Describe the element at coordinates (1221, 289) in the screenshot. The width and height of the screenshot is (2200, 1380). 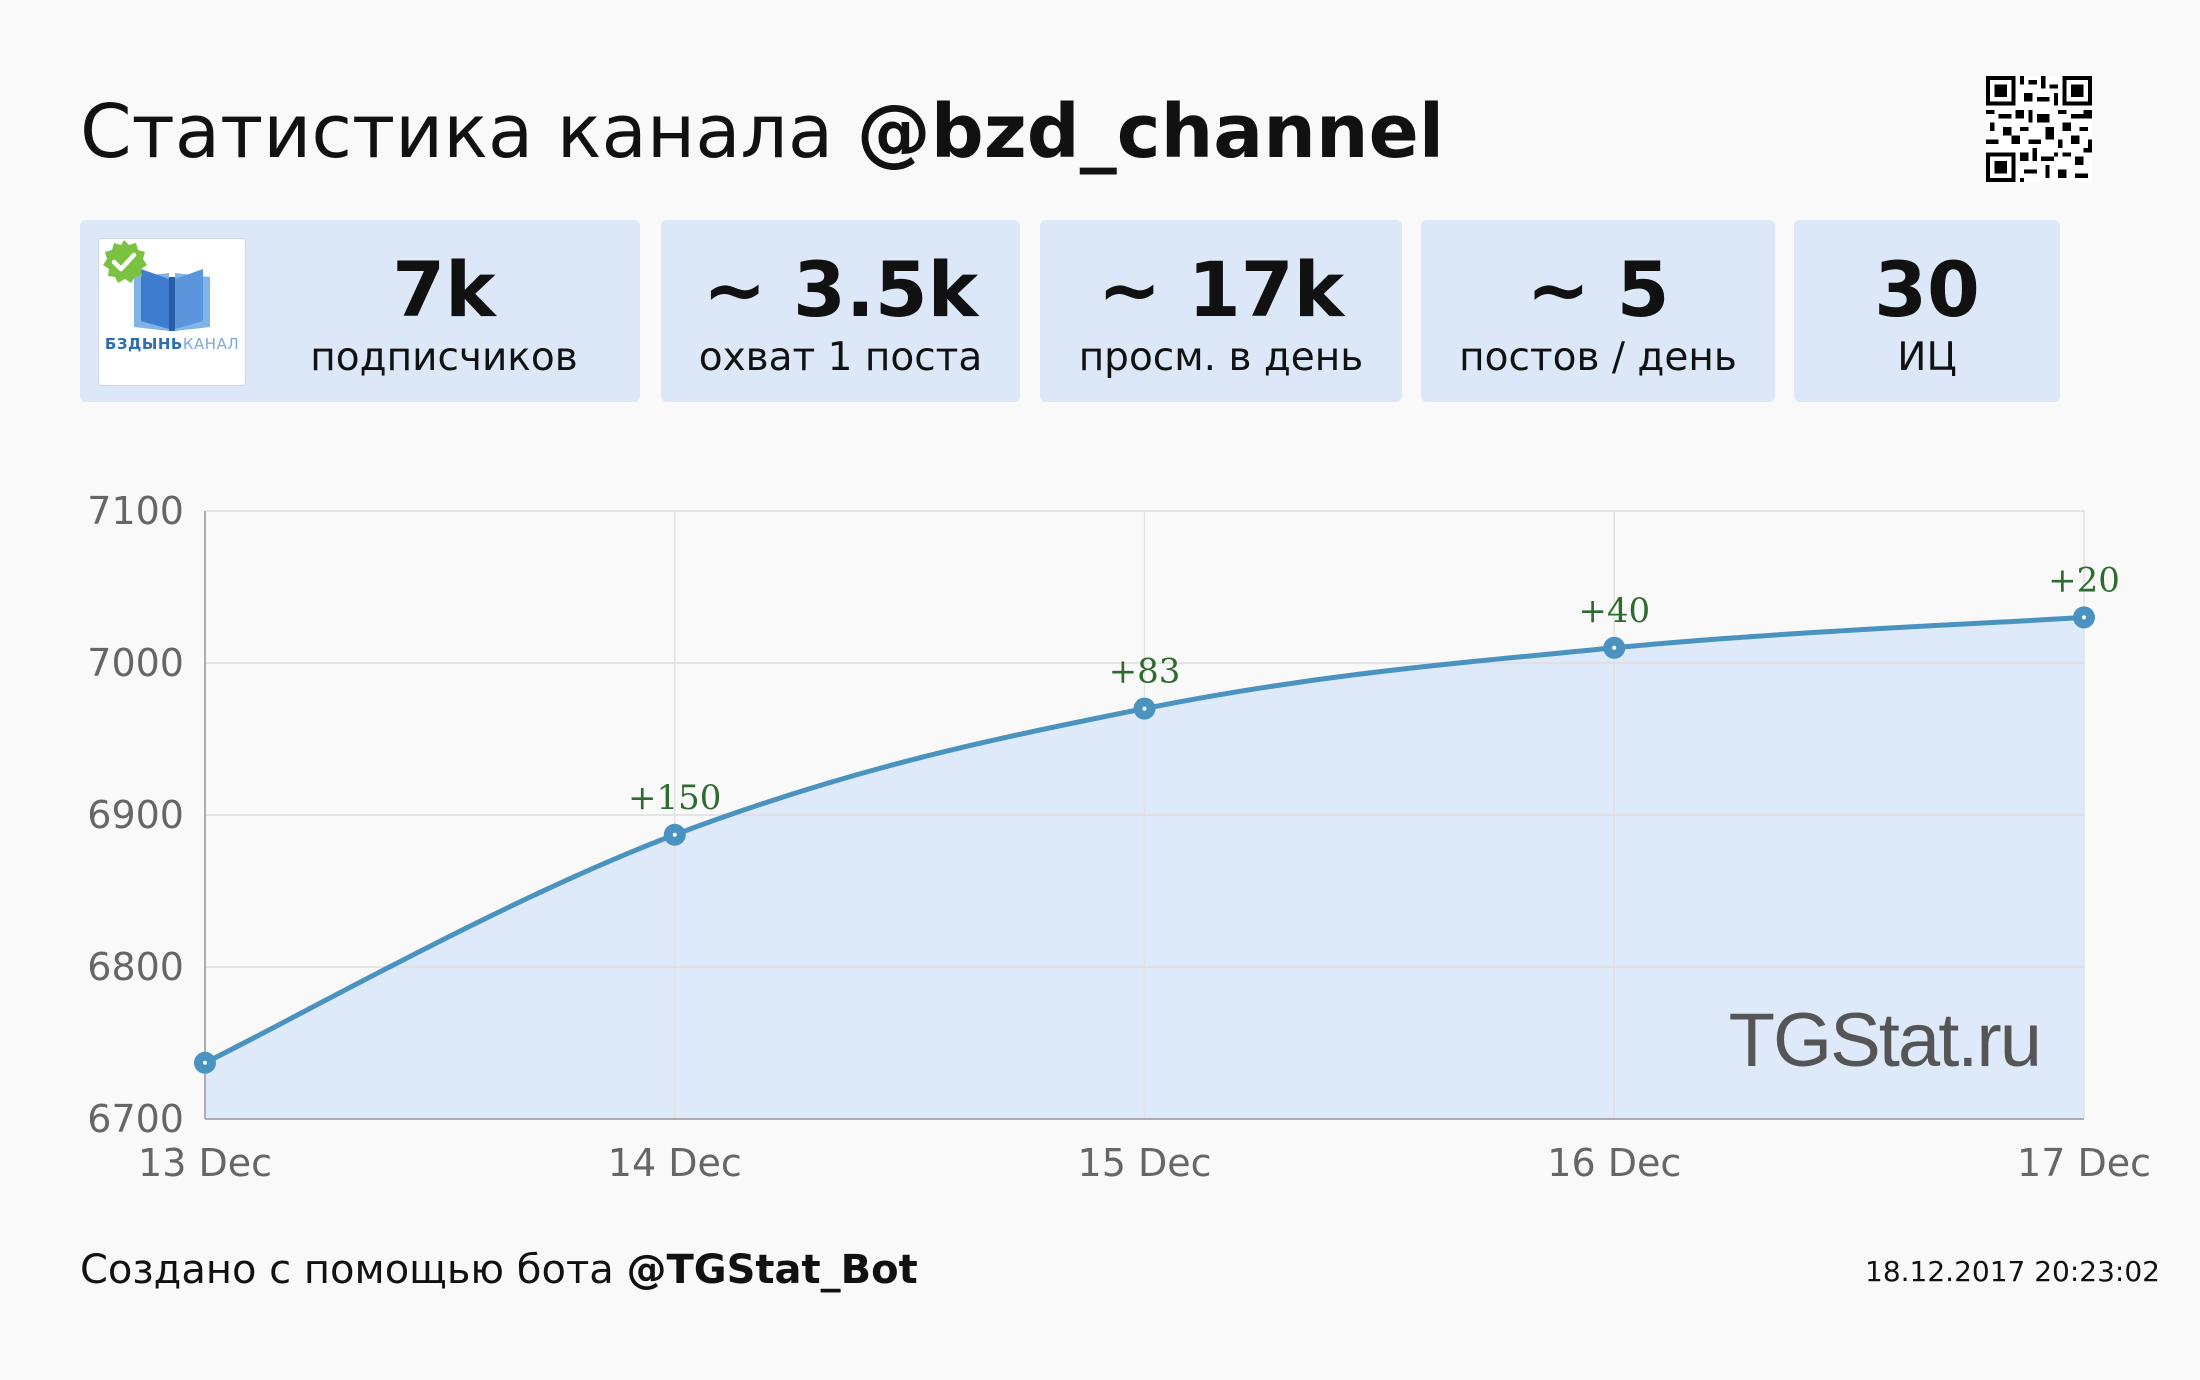
I see `stat-value: ~ 17k` at that location.